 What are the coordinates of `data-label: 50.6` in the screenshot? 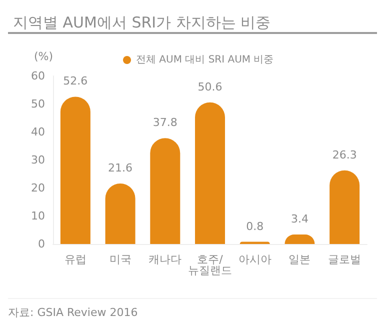 It's located at (210, 87).